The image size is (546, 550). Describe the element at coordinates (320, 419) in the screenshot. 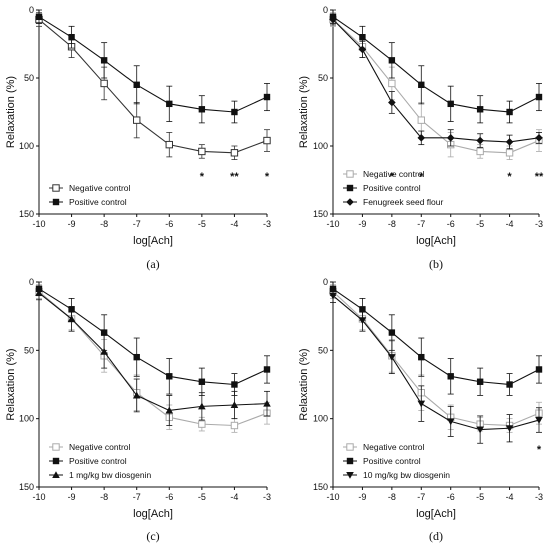

I see `y-tick-label: 100` at that location.